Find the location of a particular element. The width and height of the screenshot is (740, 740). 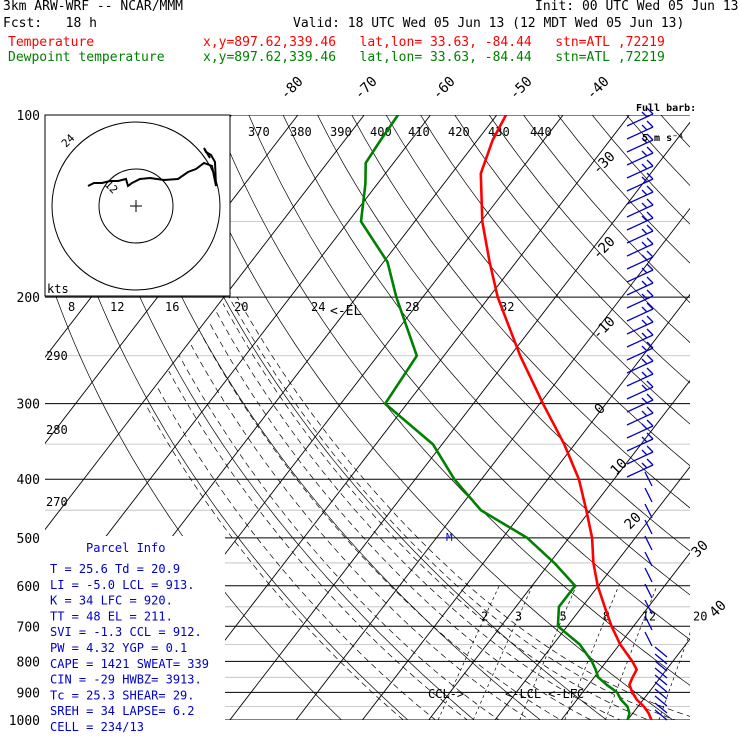

forecast-hour: Fcst: 18 h is located at coordinates (50, 23).